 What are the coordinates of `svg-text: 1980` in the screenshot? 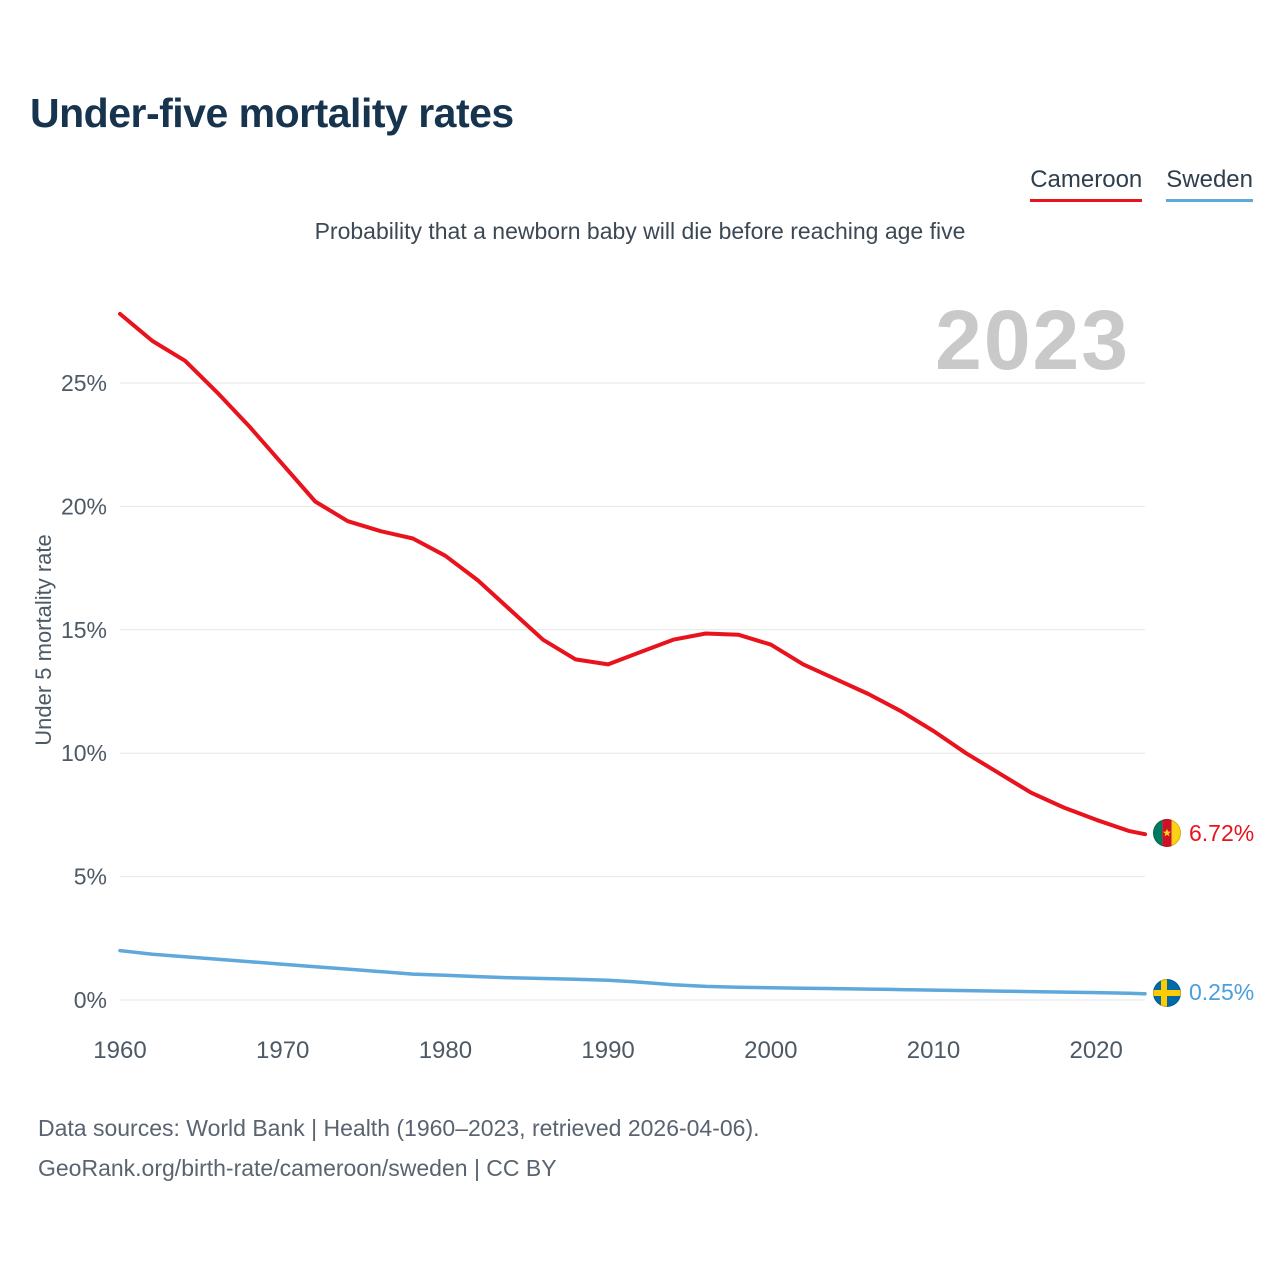 It's located at (445, 1050).